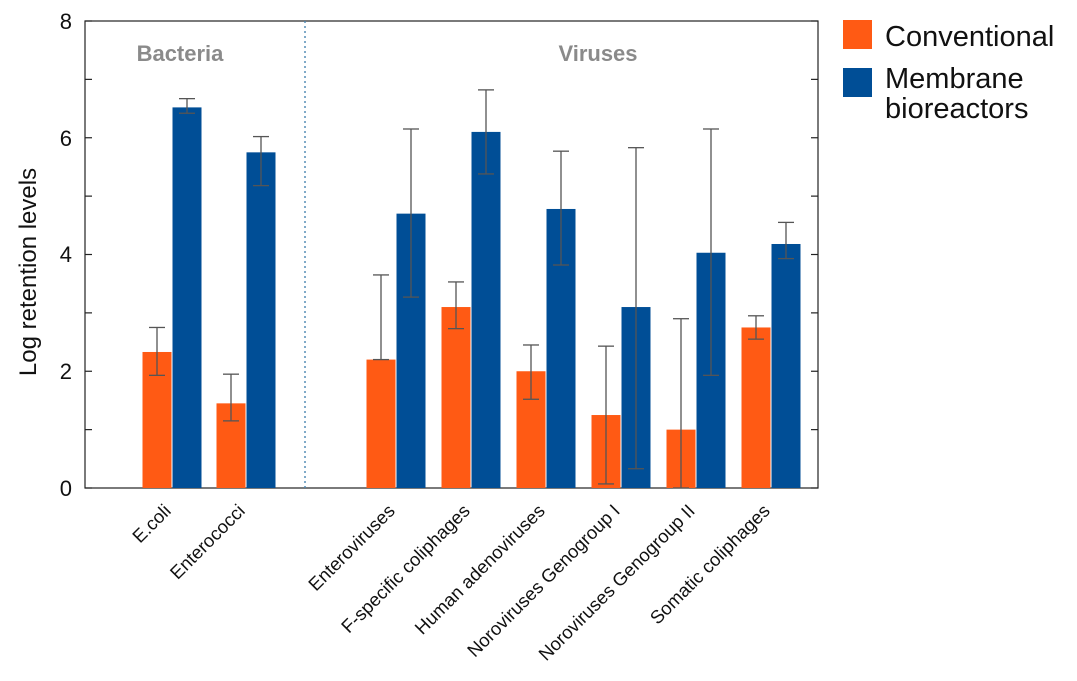 This screenshot has width=1077, height=681. Describe the element at coordinates (66, 138) in the screenshot. I see `y-tick-label: 6` at that location.